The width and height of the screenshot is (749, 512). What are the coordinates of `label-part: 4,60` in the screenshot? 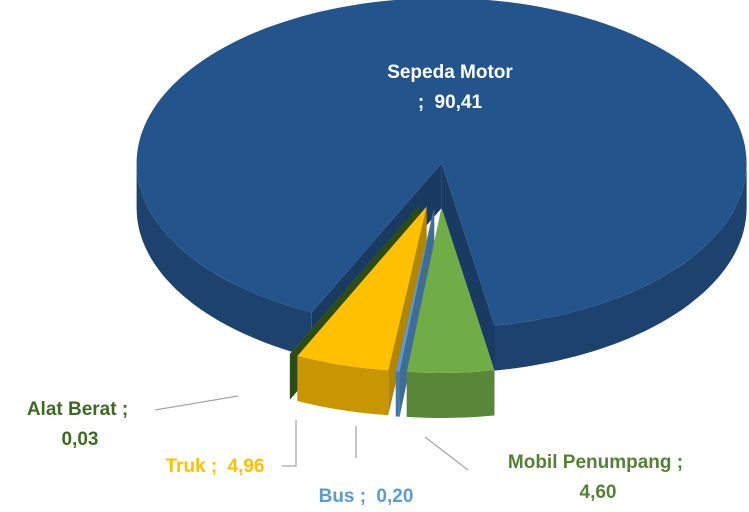 It's located at (598, 492).